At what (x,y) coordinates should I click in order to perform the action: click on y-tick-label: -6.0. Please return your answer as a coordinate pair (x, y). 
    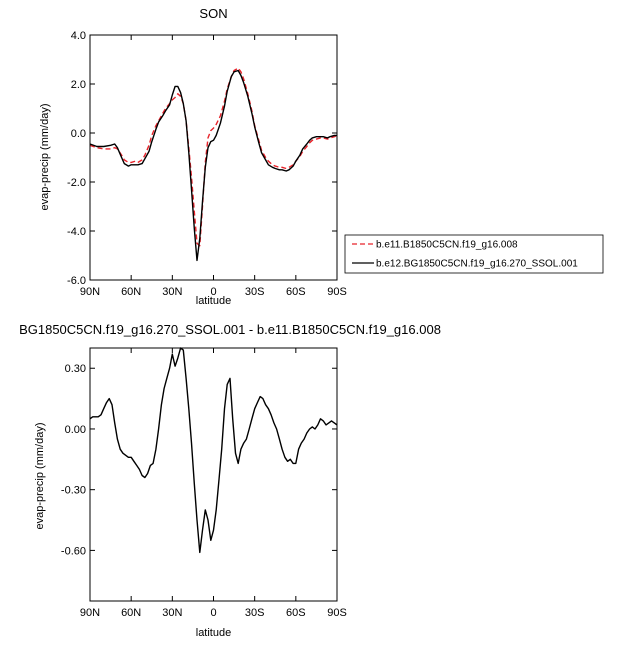
    Looking at the image, I should click on (76, 281).